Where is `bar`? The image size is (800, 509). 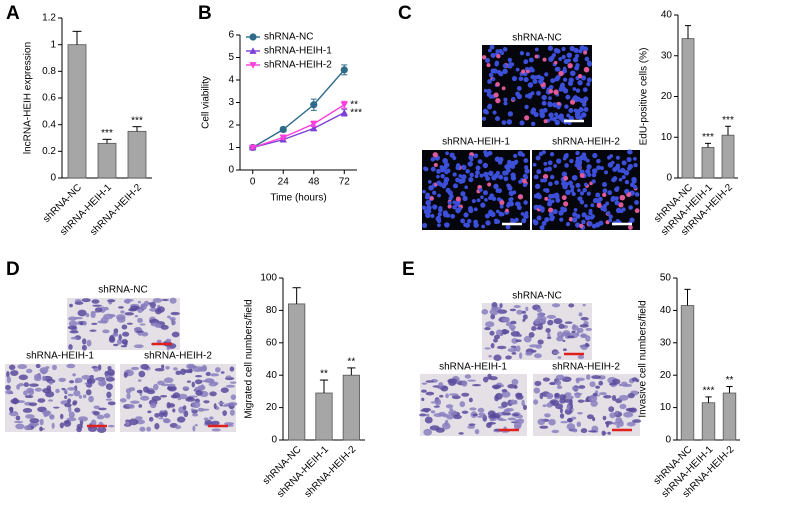 bar is located at coordinates (137, 154).